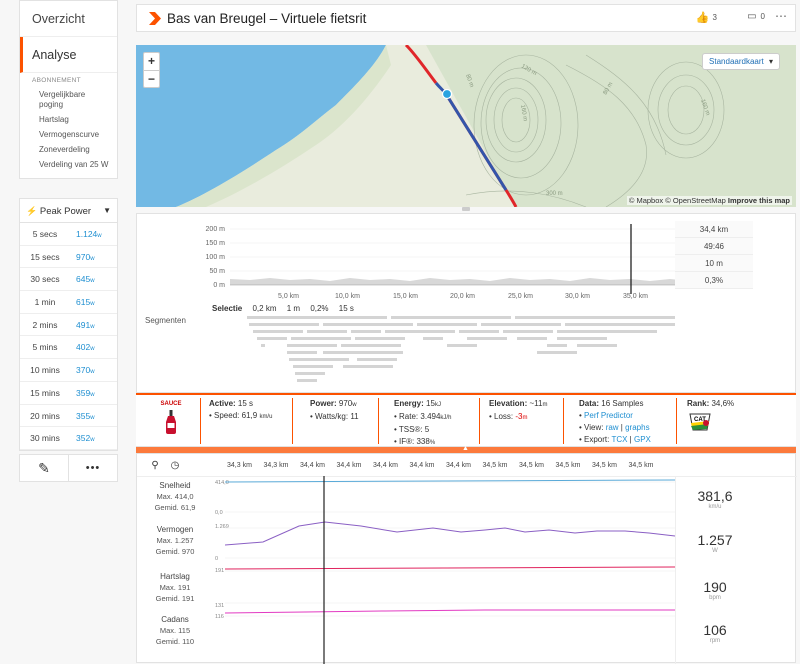 The width and height of the screenshot is (800, 664). I want to click on export-tcx-link: TCX, so click(619, 439).